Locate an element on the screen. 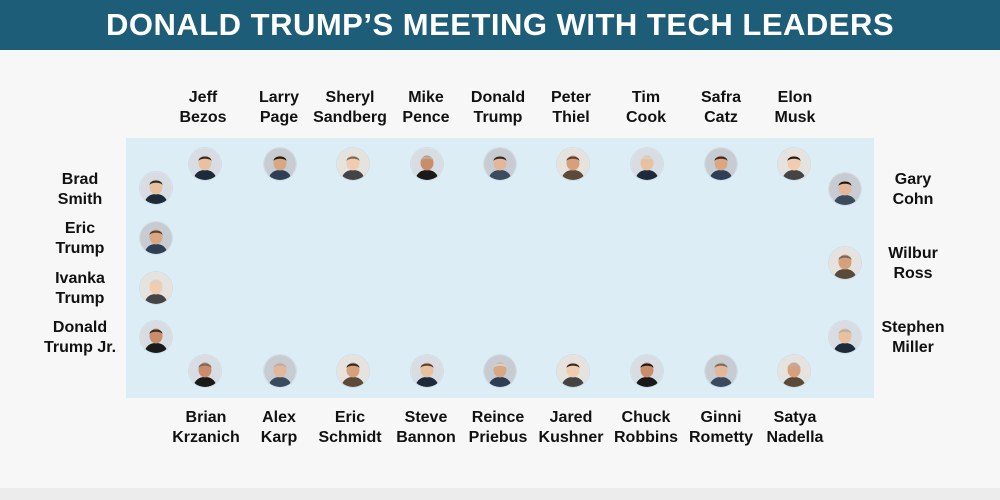 The height and width of the screenshot is (500, 1000). attendee-name-right-1: Gary Cohn is located at coordinates (913, 189).